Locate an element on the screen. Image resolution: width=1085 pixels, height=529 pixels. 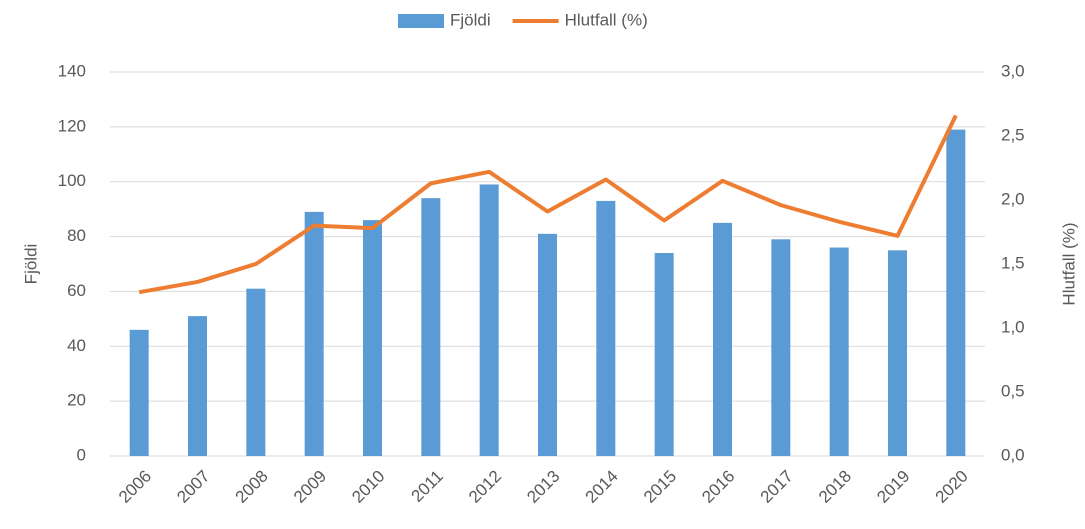
y-tick-label: 120 is located at coordinates (72, 125).